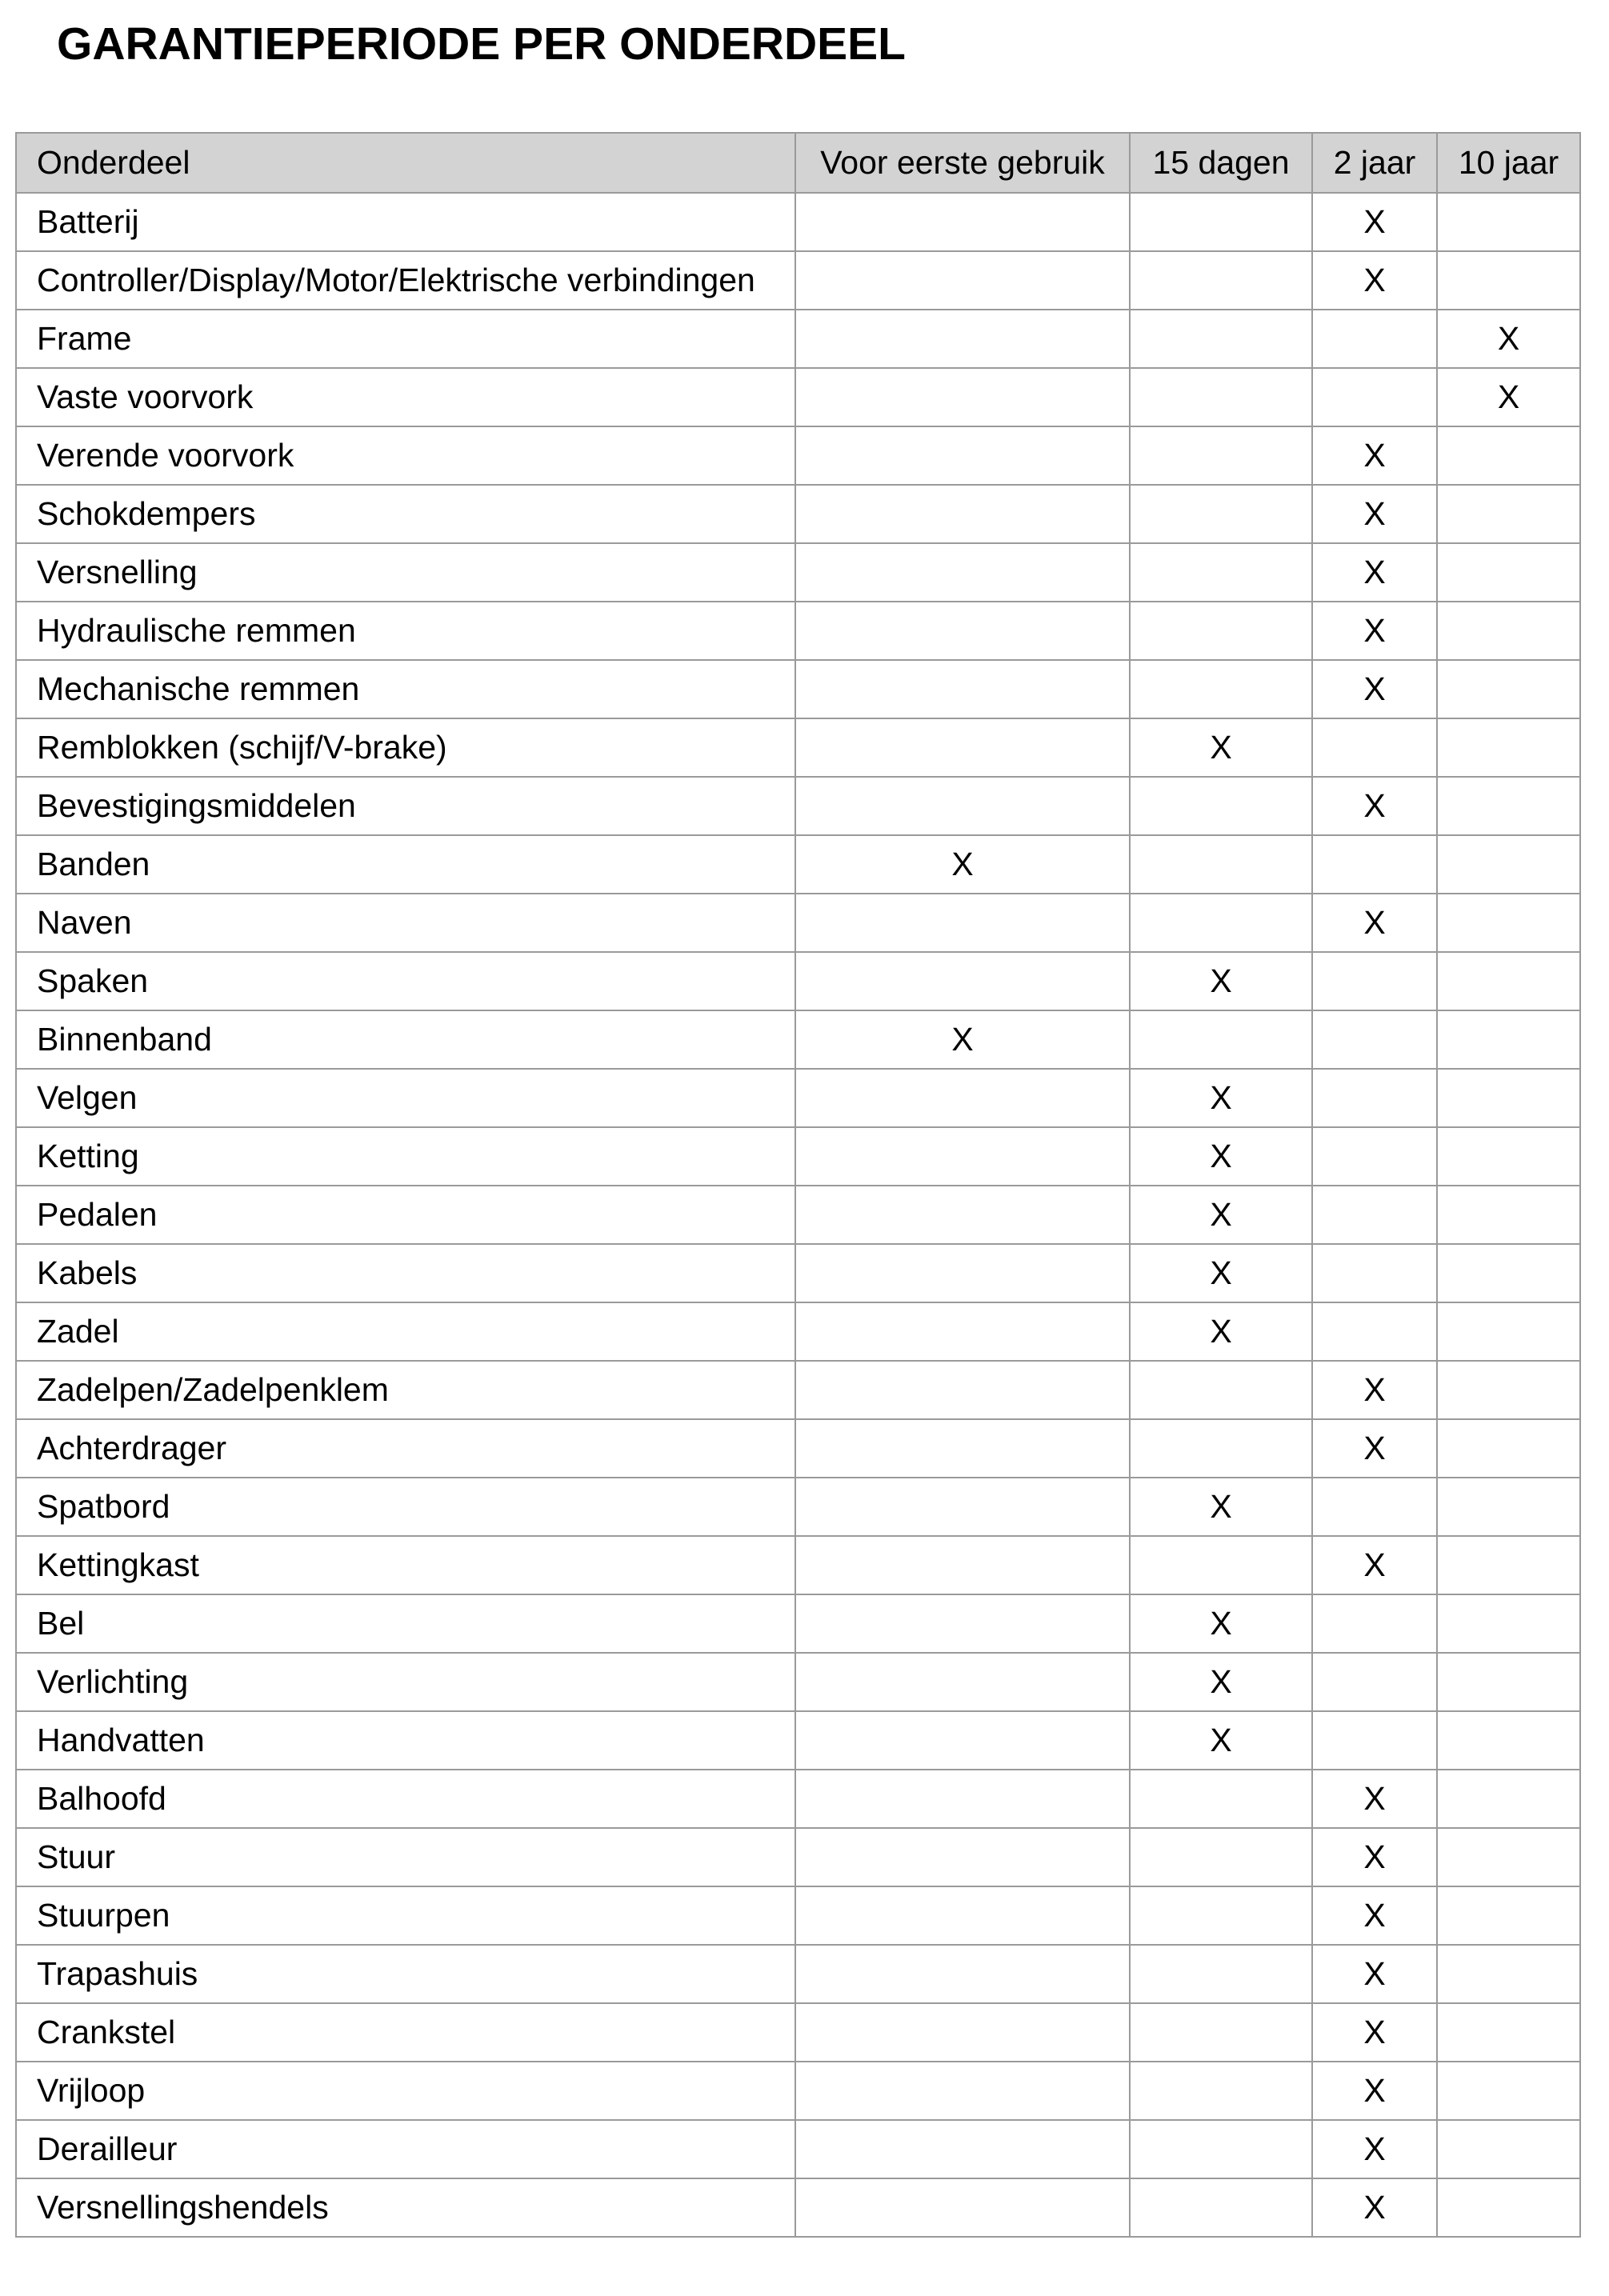 The height and width of the screenshot is (2296, 1609). I want to click on table-row: Stuurpen X, so click(798, 1916).